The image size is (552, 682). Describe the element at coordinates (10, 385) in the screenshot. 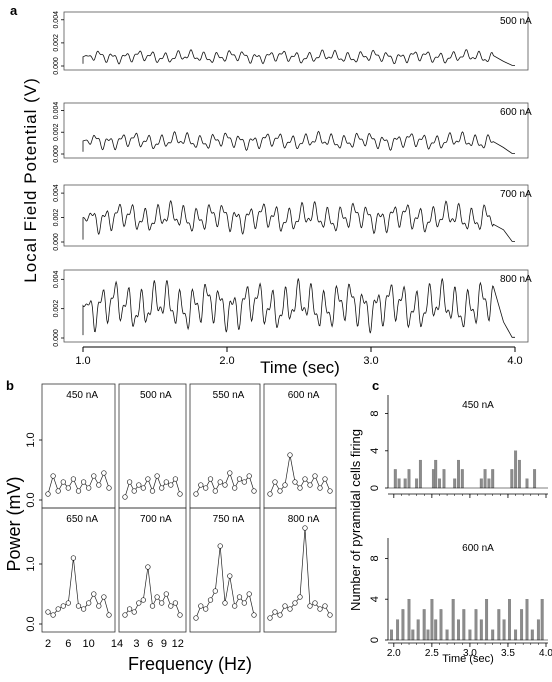

I see `panel-letter-b: b` at that location.